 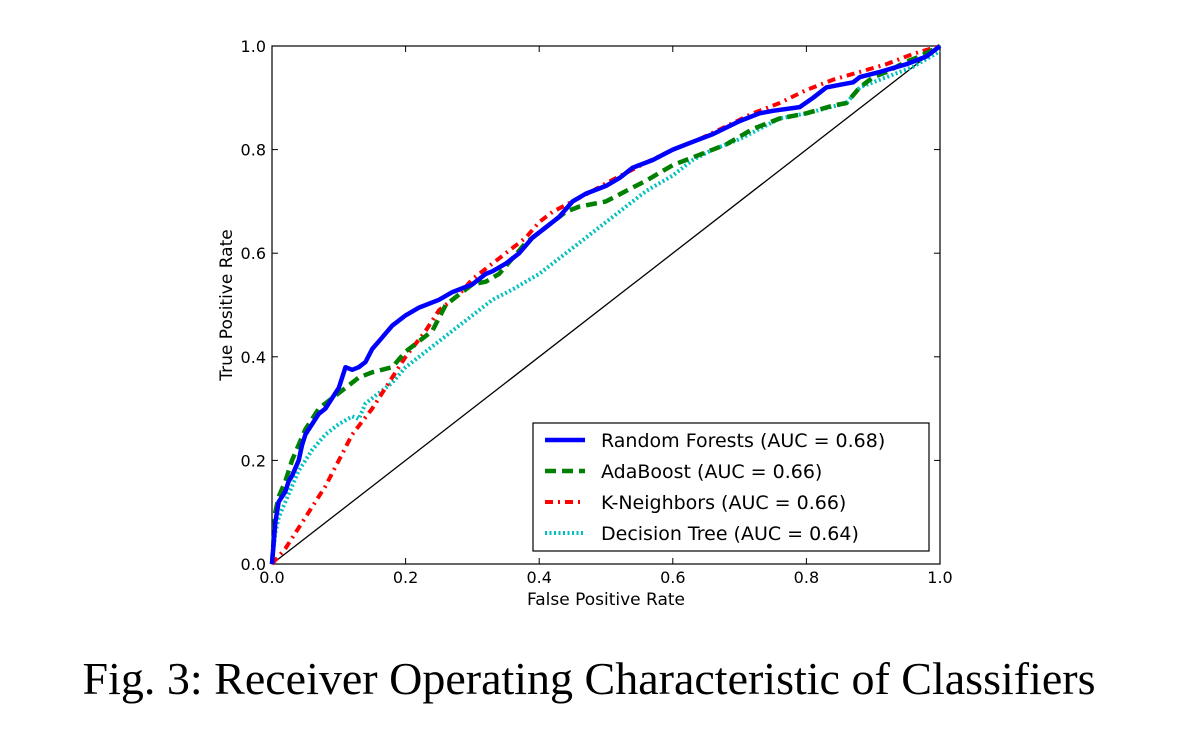 What do you see at coordinates (271, 577) in the screenshot?
I see `x-tick-label: 0.0` at bounding box center [271, 577].